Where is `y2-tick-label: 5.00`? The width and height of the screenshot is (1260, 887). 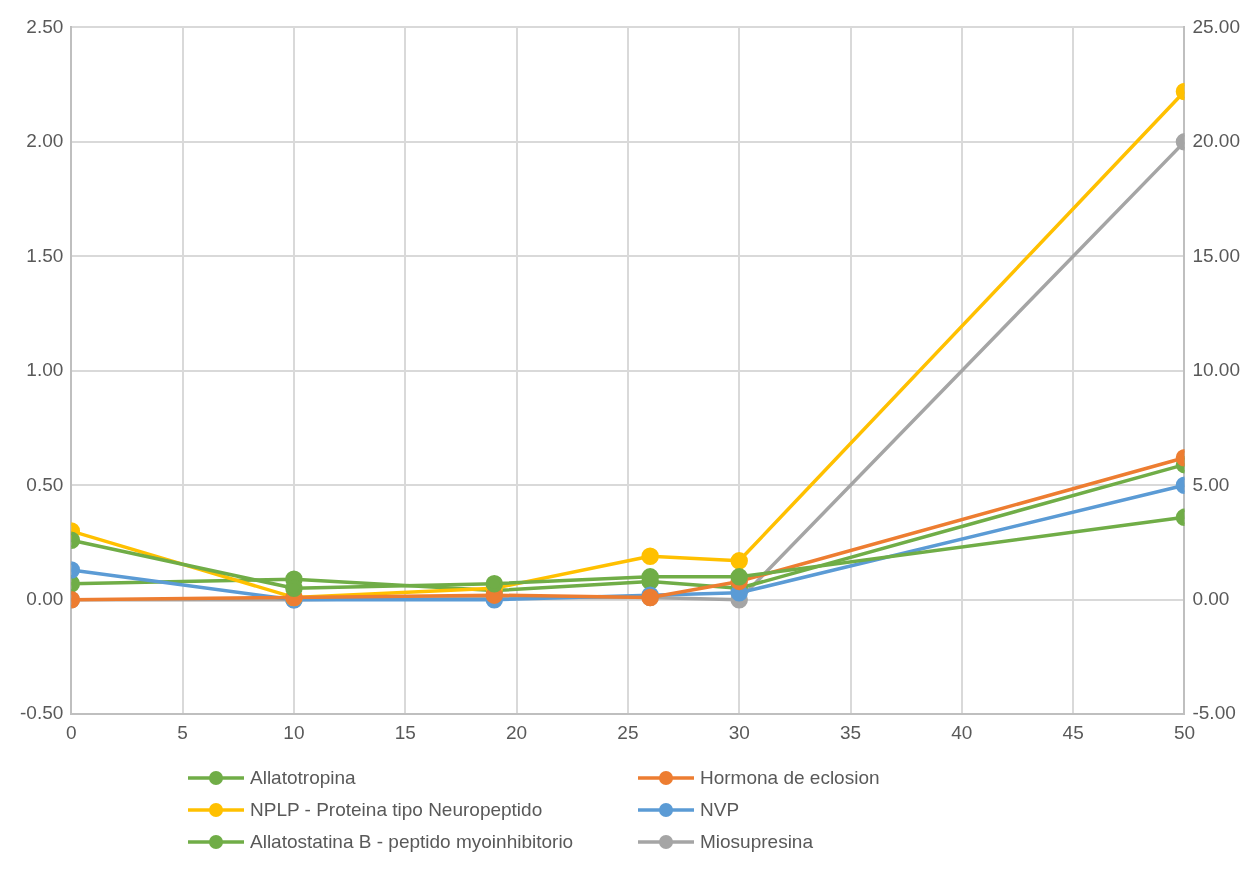
y2-tick-label: 5.00 is located at coordinates (1211, 484).